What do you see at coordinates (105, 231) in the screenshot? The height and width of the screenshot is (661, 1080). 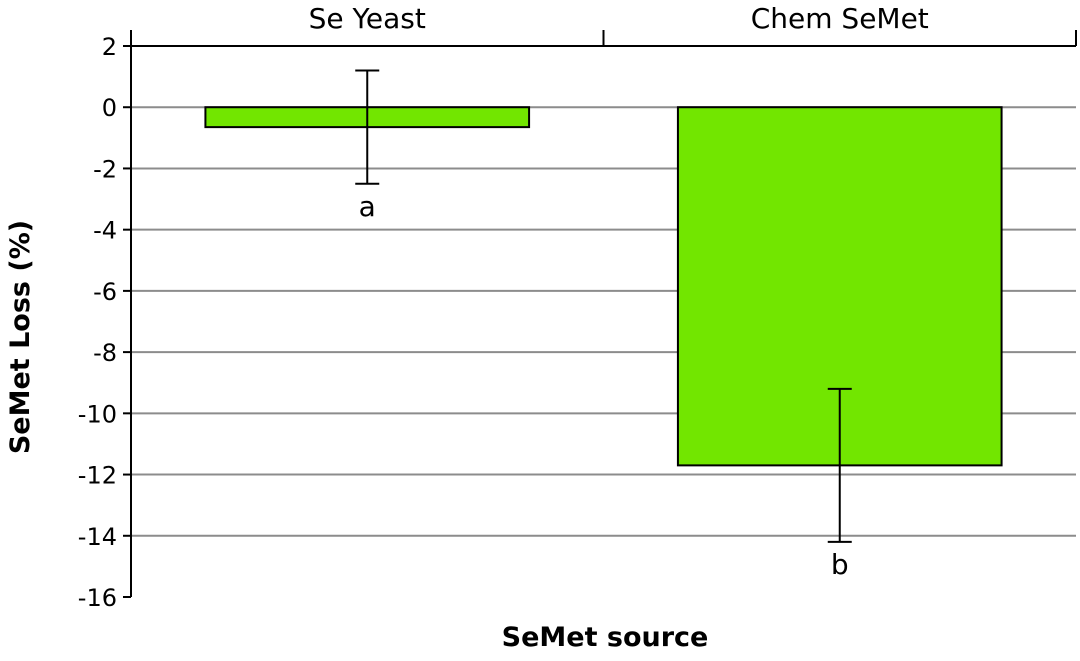 I see `y-tick-label: -4` at bounding box center [105, 231].